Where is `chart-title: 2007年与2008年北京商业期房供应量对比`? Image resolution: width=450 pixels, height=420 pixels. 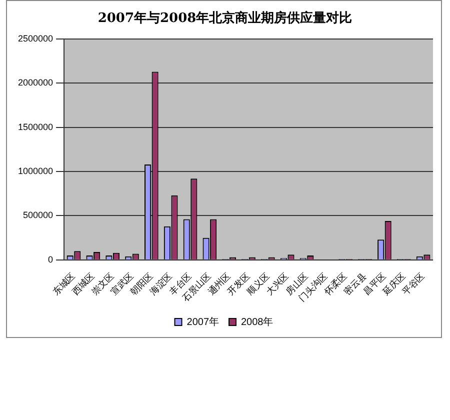 chart-title: 2007年与2008年北京商业期房供应量对比 is located at coordinates (225, 18).